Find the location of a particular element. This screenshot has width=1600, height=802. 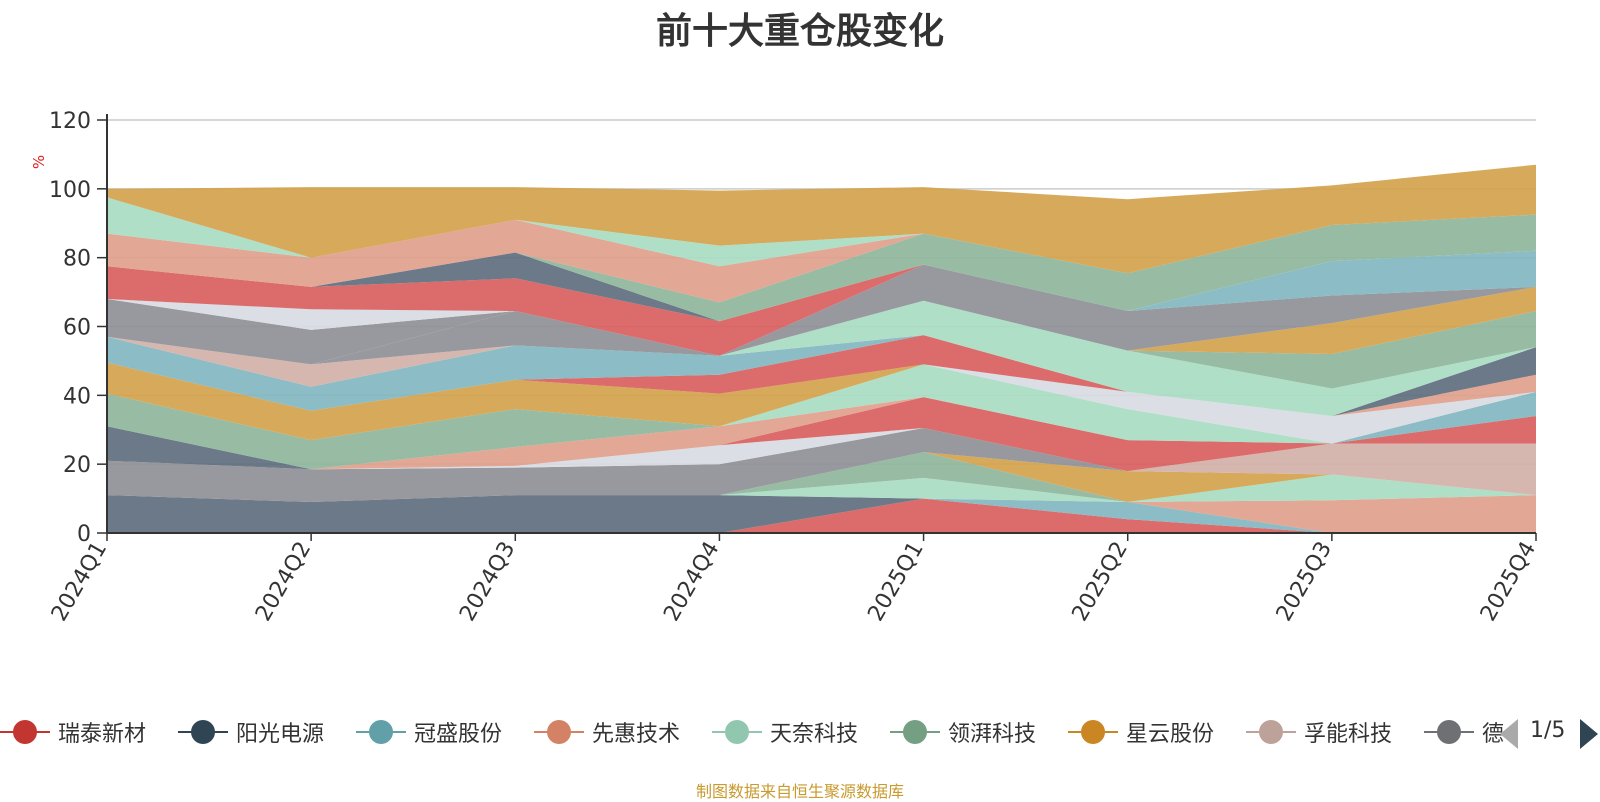

x-tick-label: 2024Q1 is located at coordinates (79, 582).